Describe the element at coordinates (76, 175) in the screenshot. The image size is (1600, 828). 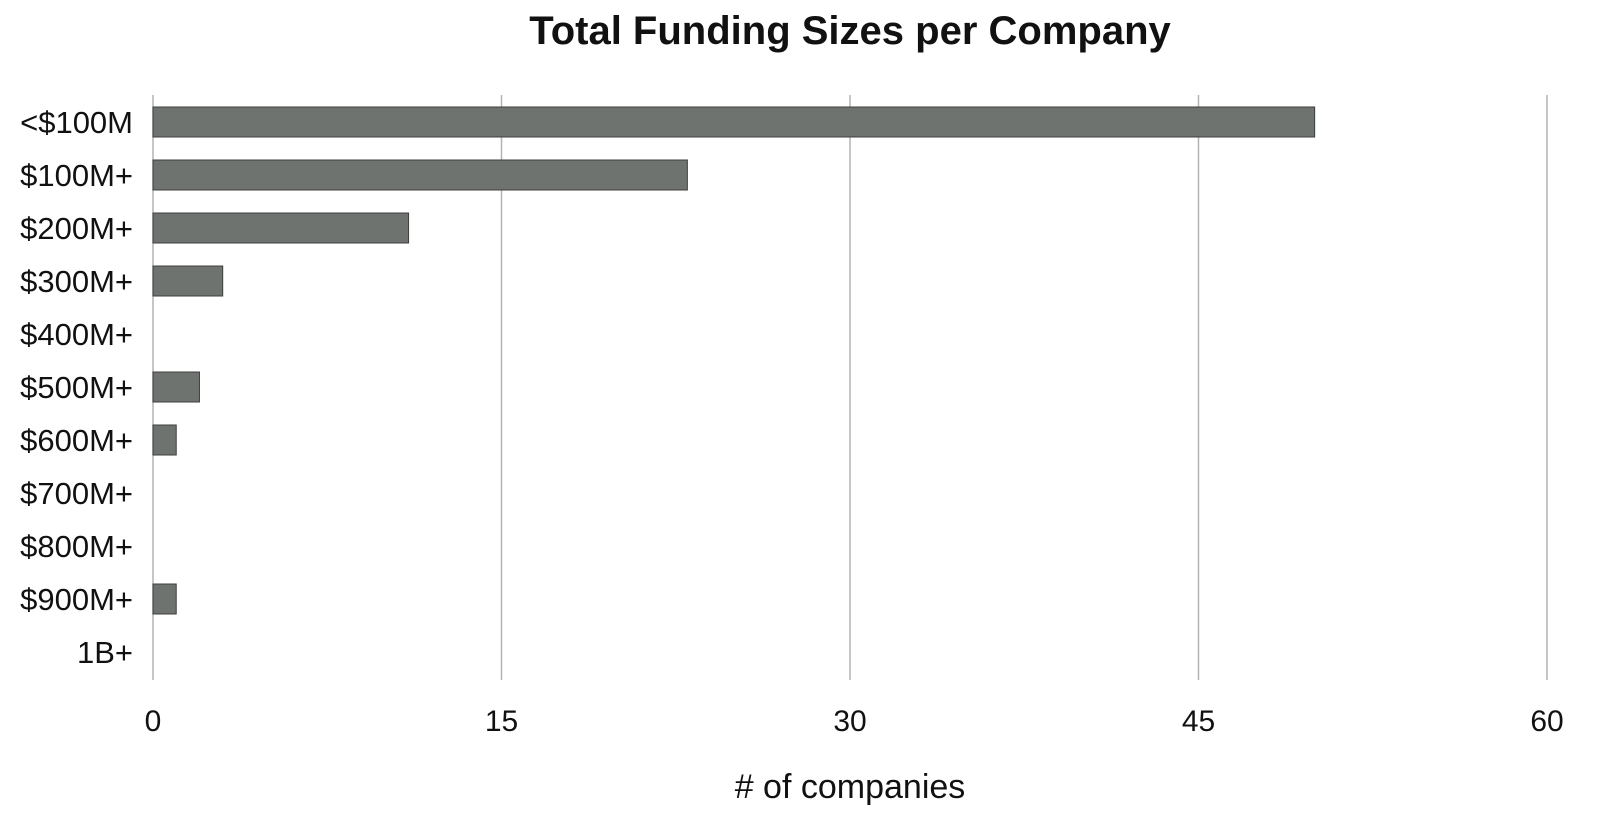
I see `category-label: $100M+` at that location.